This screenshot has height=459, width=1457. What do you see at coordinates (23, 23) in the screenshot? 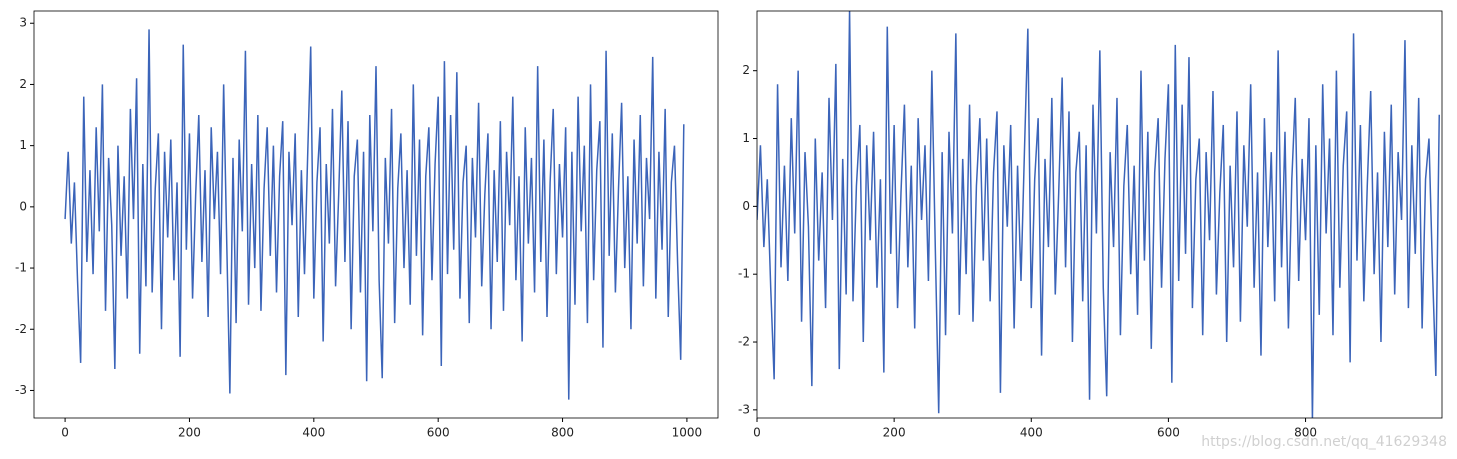
I see `y-tick-label: 3` at bounding box center [23, 23].